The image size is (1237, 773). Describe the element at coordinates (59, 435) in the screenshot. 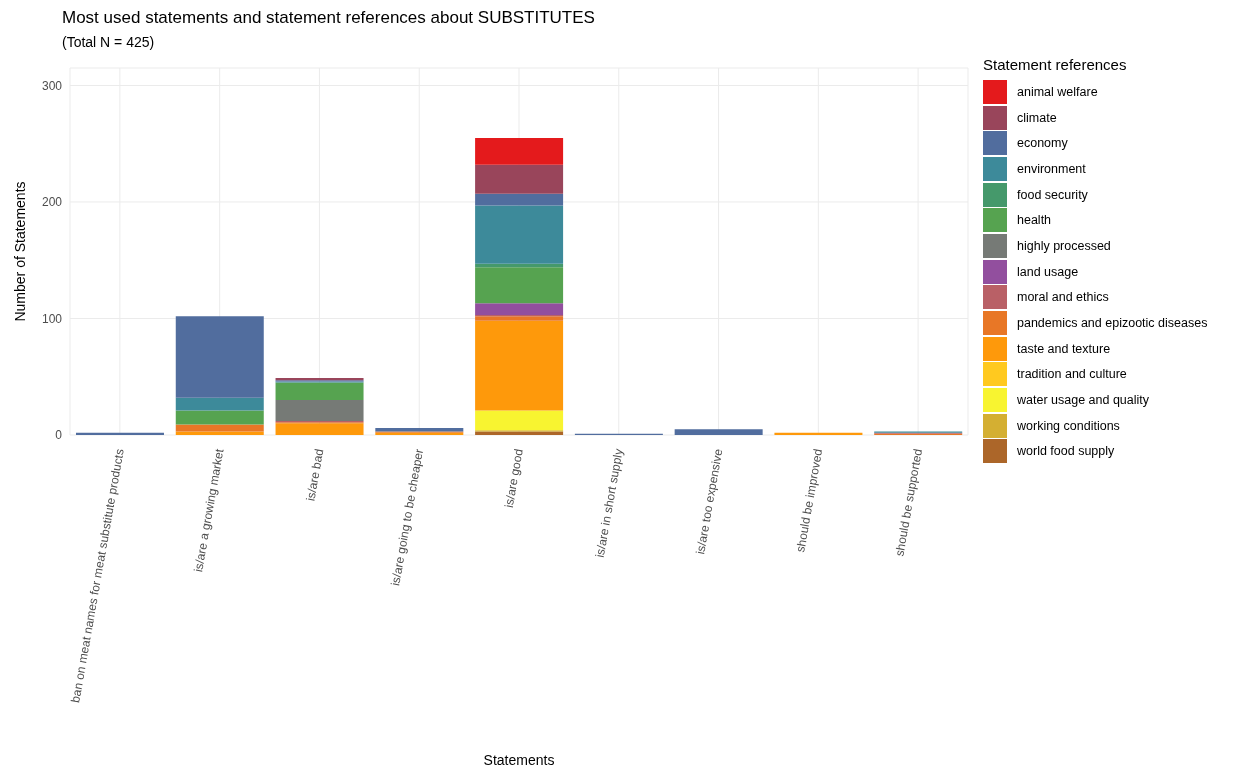

I see `y-tick-label: 0` at that location.